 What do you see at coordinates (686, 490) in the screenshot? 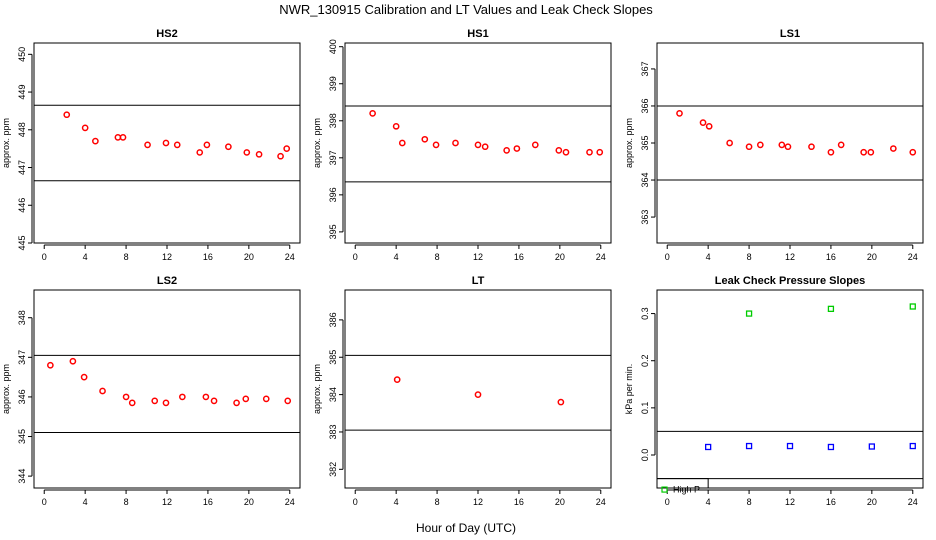
I see `legend-label: High P` at bounding box center [686, 490].